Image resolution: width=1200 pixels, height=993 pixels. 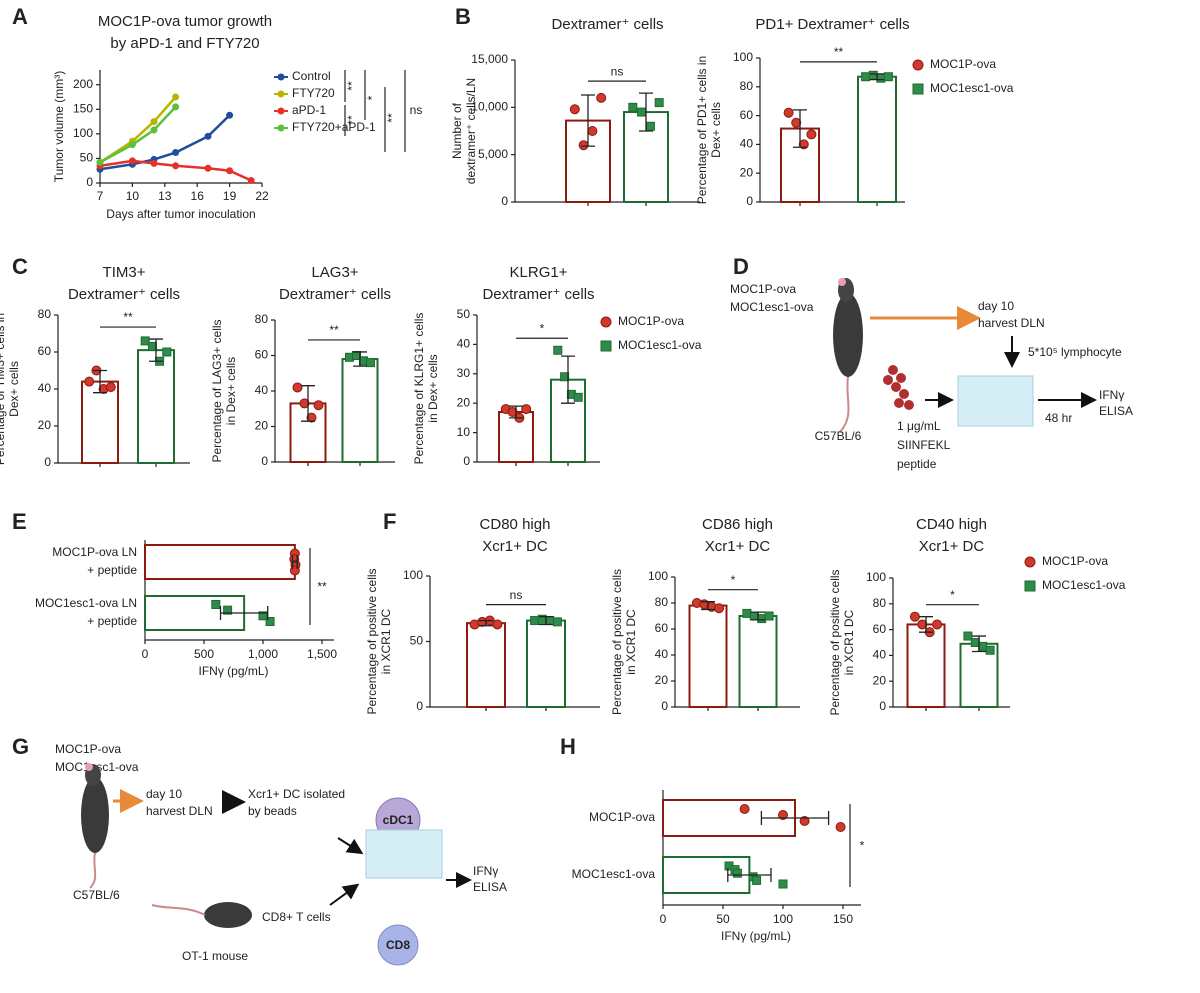 I want to click on x-tick-label: 13, so click(x=165, y=196).